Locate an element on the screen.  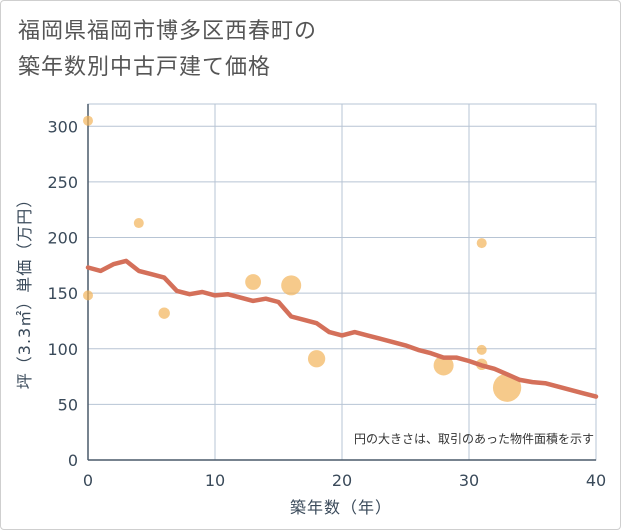
y-tick-label: 150 is located at coordinates (62, 293).